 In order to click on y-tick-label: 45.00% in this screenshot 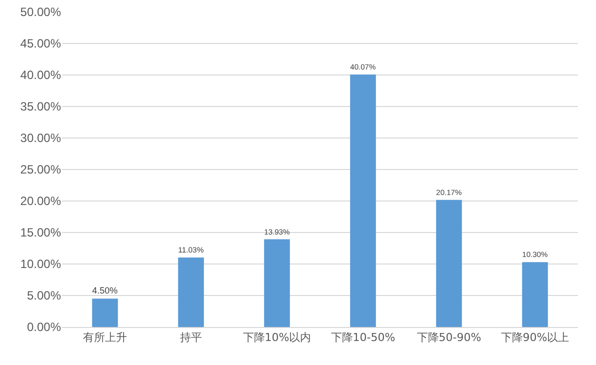, I will do `click(41, 43)`.